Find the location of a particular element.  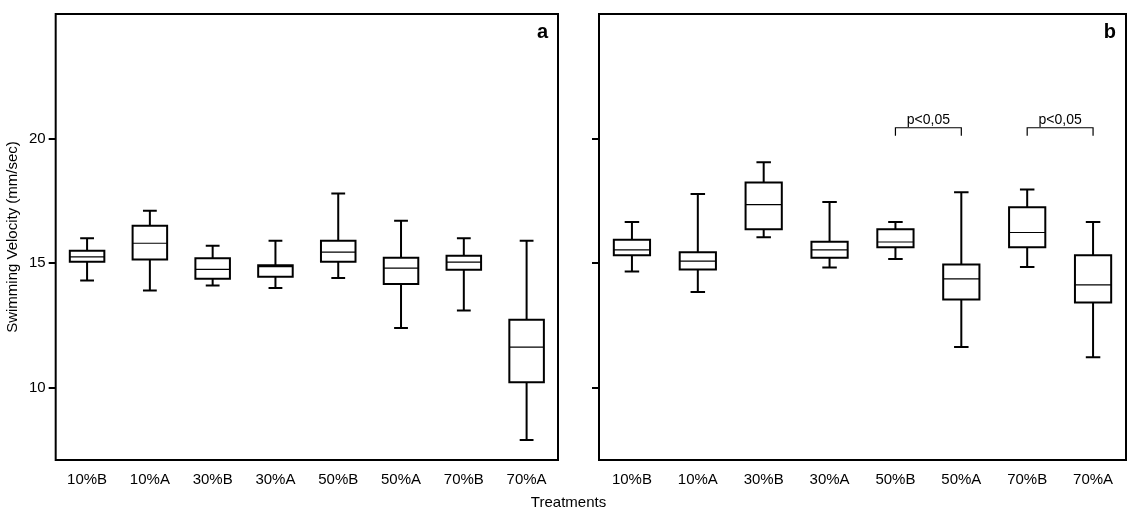

y-tick-label: 20 is located at coordinates (37, 137).